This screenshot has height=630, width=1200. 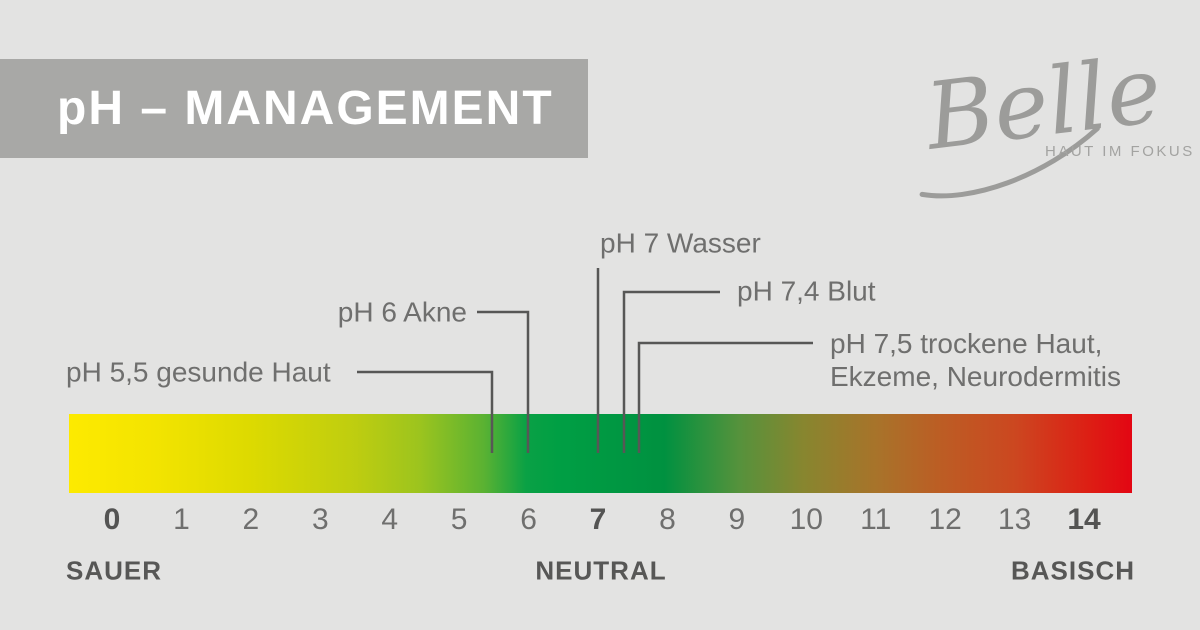 What do you see at coordinates (1042, 117) in the screenshot?
I see `belle-script-logo: Belle` at bounding box center [1042, 117].